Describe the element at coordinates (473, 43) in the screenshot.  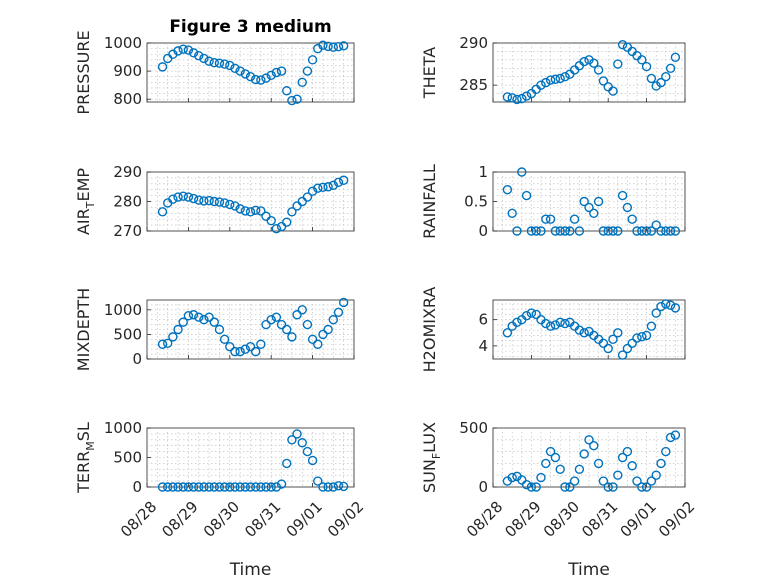
I see `y-tick-label: 290` at that location.